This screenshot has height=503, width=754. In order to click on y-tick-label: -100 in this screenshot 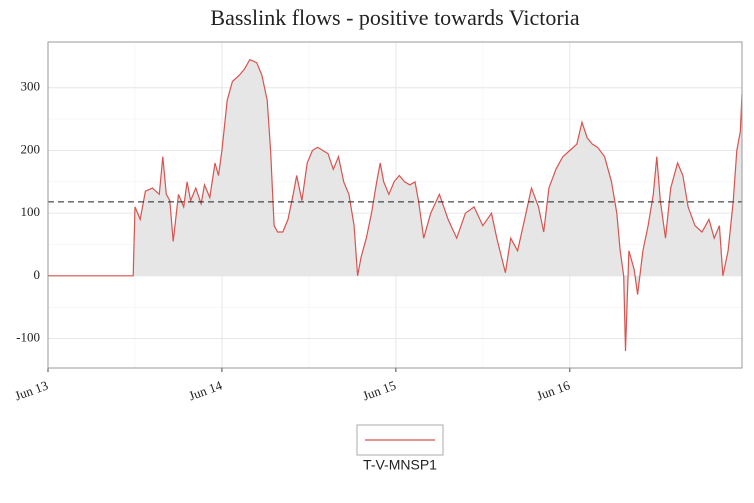, I will do `click(28, 337)`.